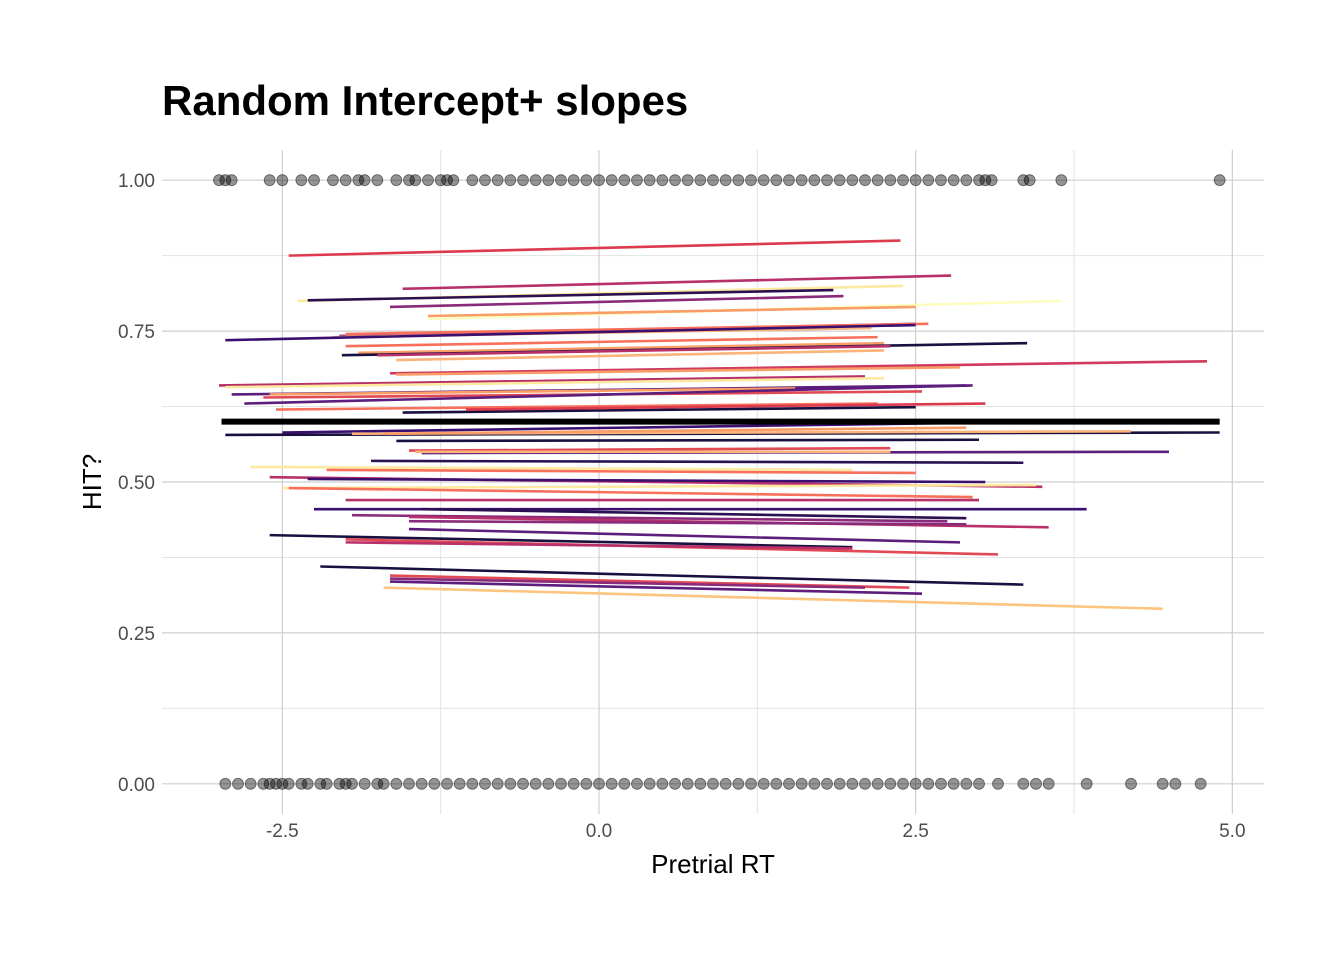  What do you see at coordinates (136, 181) in the screenshot?
I see `y-tick-label: 1.00` at bounding box center [136, 181].